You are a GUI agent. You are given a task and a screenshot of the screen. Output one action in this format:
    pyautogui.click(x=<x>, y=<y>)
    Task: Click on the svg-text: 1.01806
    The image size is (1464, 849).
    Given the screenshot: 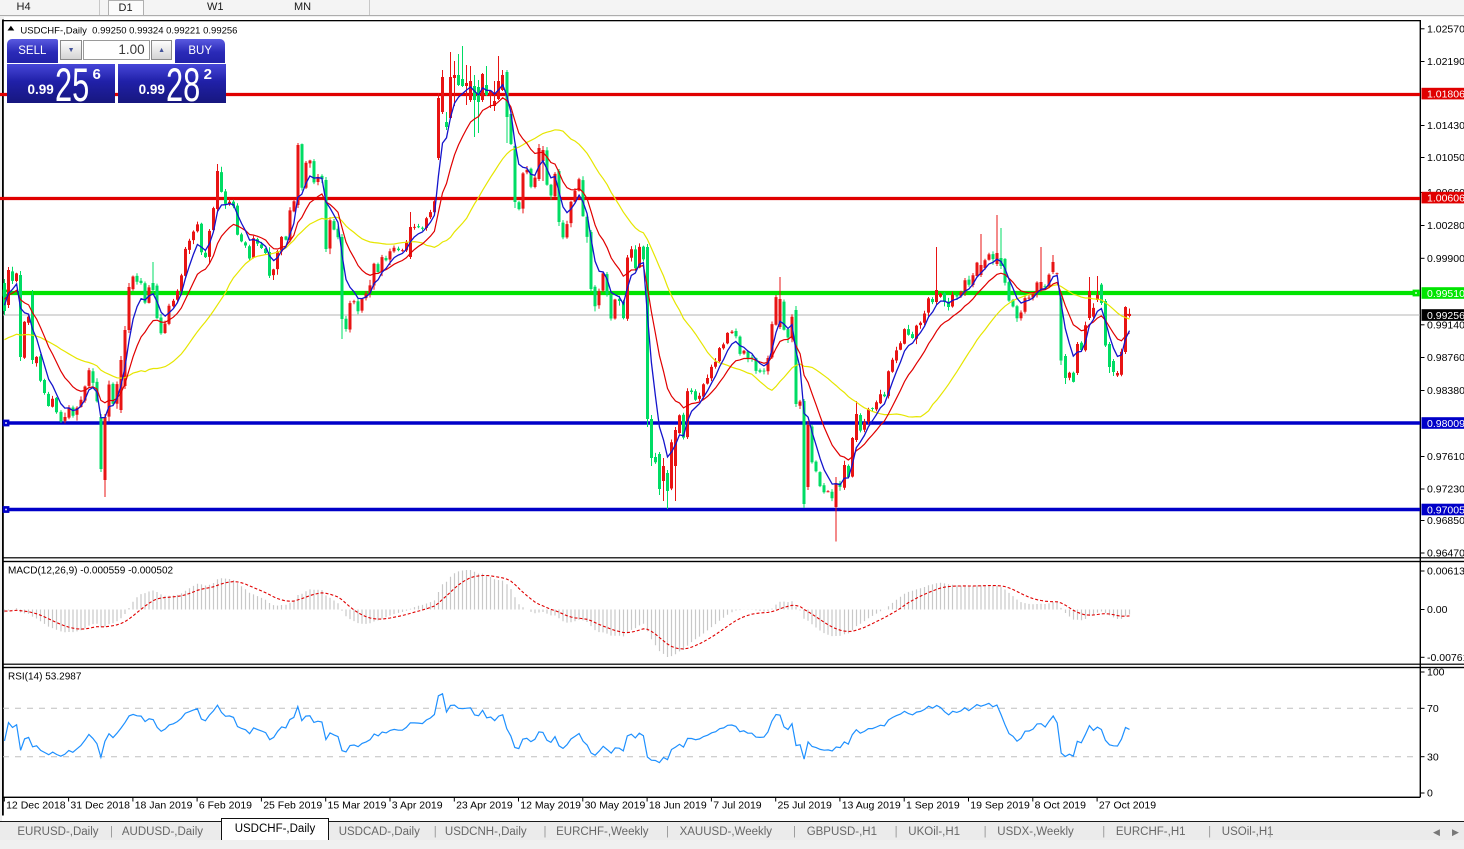 What is the action you would take?
    pyautogui.click(x=1445, y=94)
    